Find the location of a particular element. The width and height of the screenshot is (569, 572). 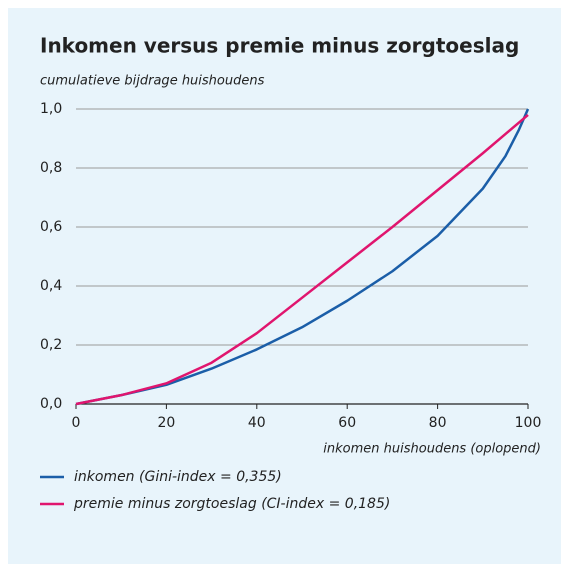

x-tick-label: 20 is located at coordinates (166, 423).